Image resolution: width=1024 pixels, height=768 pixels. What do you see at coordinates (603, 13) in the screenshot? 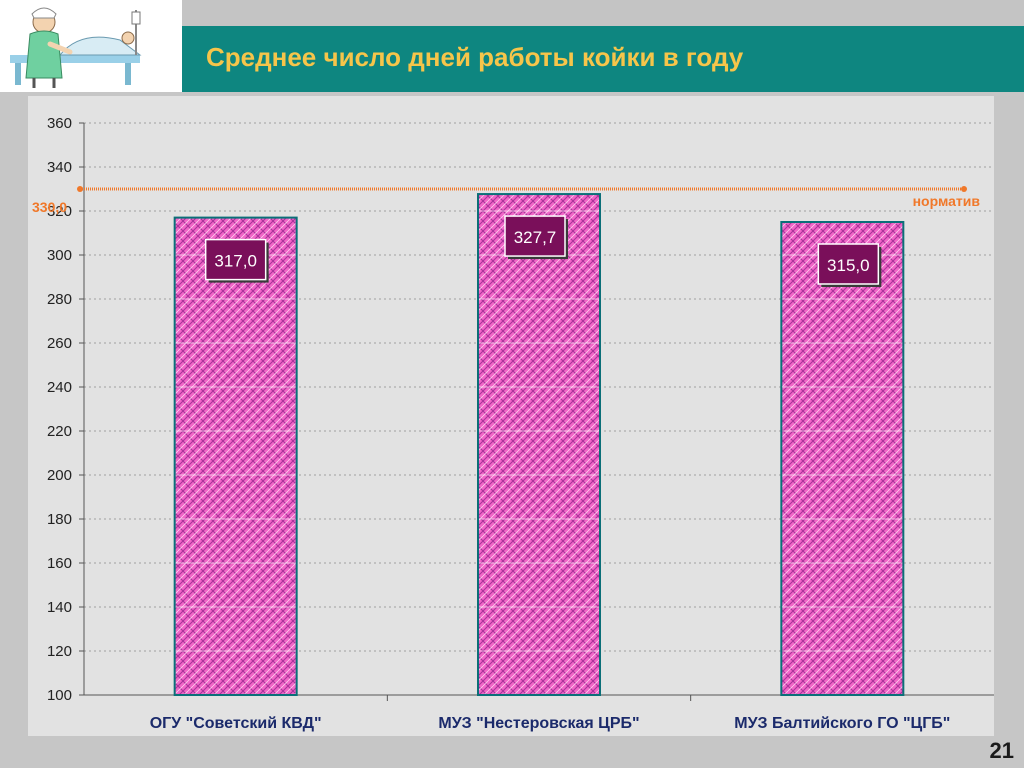
I see `header-top-strip` at bounding box center [603, 13].